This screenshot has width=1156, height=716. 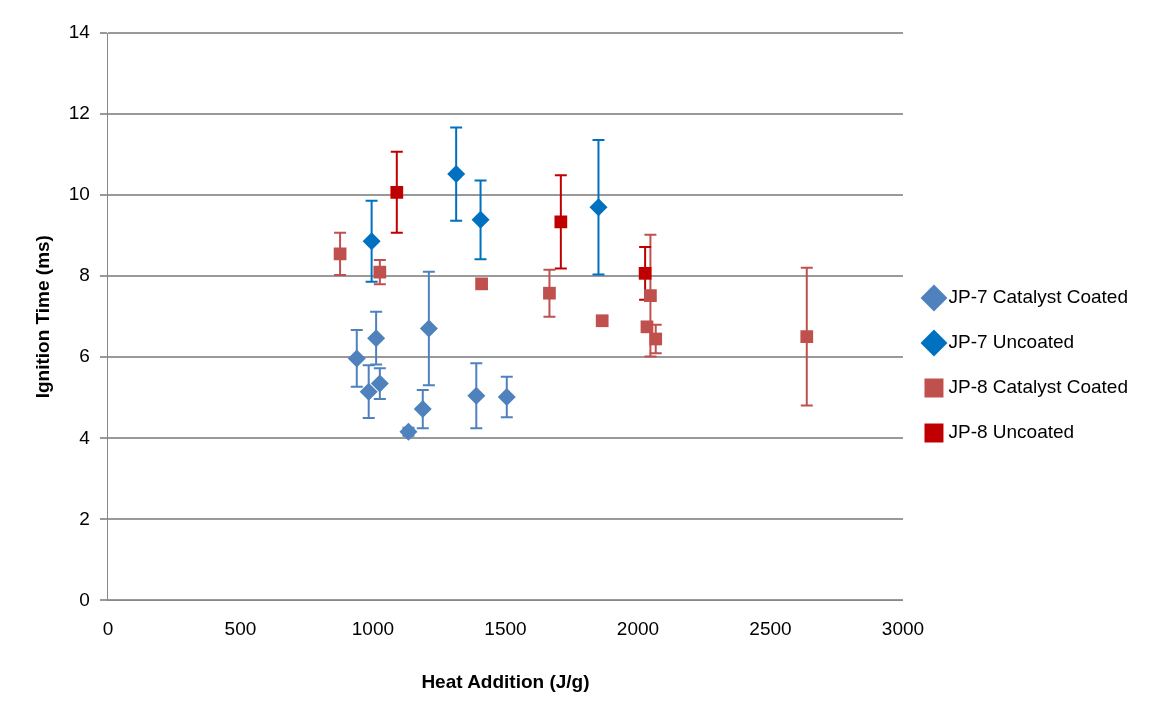 I want to click on legend-label: JP-7 Catalyst Coated, so click(x=1038, y=297).